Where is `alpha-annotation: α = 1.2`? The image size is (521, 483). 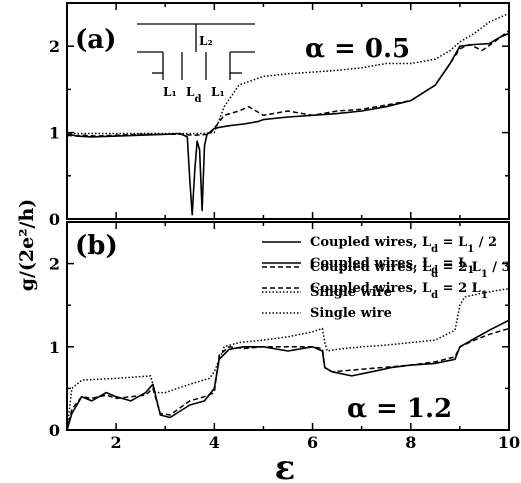
alpha-annotation: α = 1.2 is located at coordinates (399, 409).